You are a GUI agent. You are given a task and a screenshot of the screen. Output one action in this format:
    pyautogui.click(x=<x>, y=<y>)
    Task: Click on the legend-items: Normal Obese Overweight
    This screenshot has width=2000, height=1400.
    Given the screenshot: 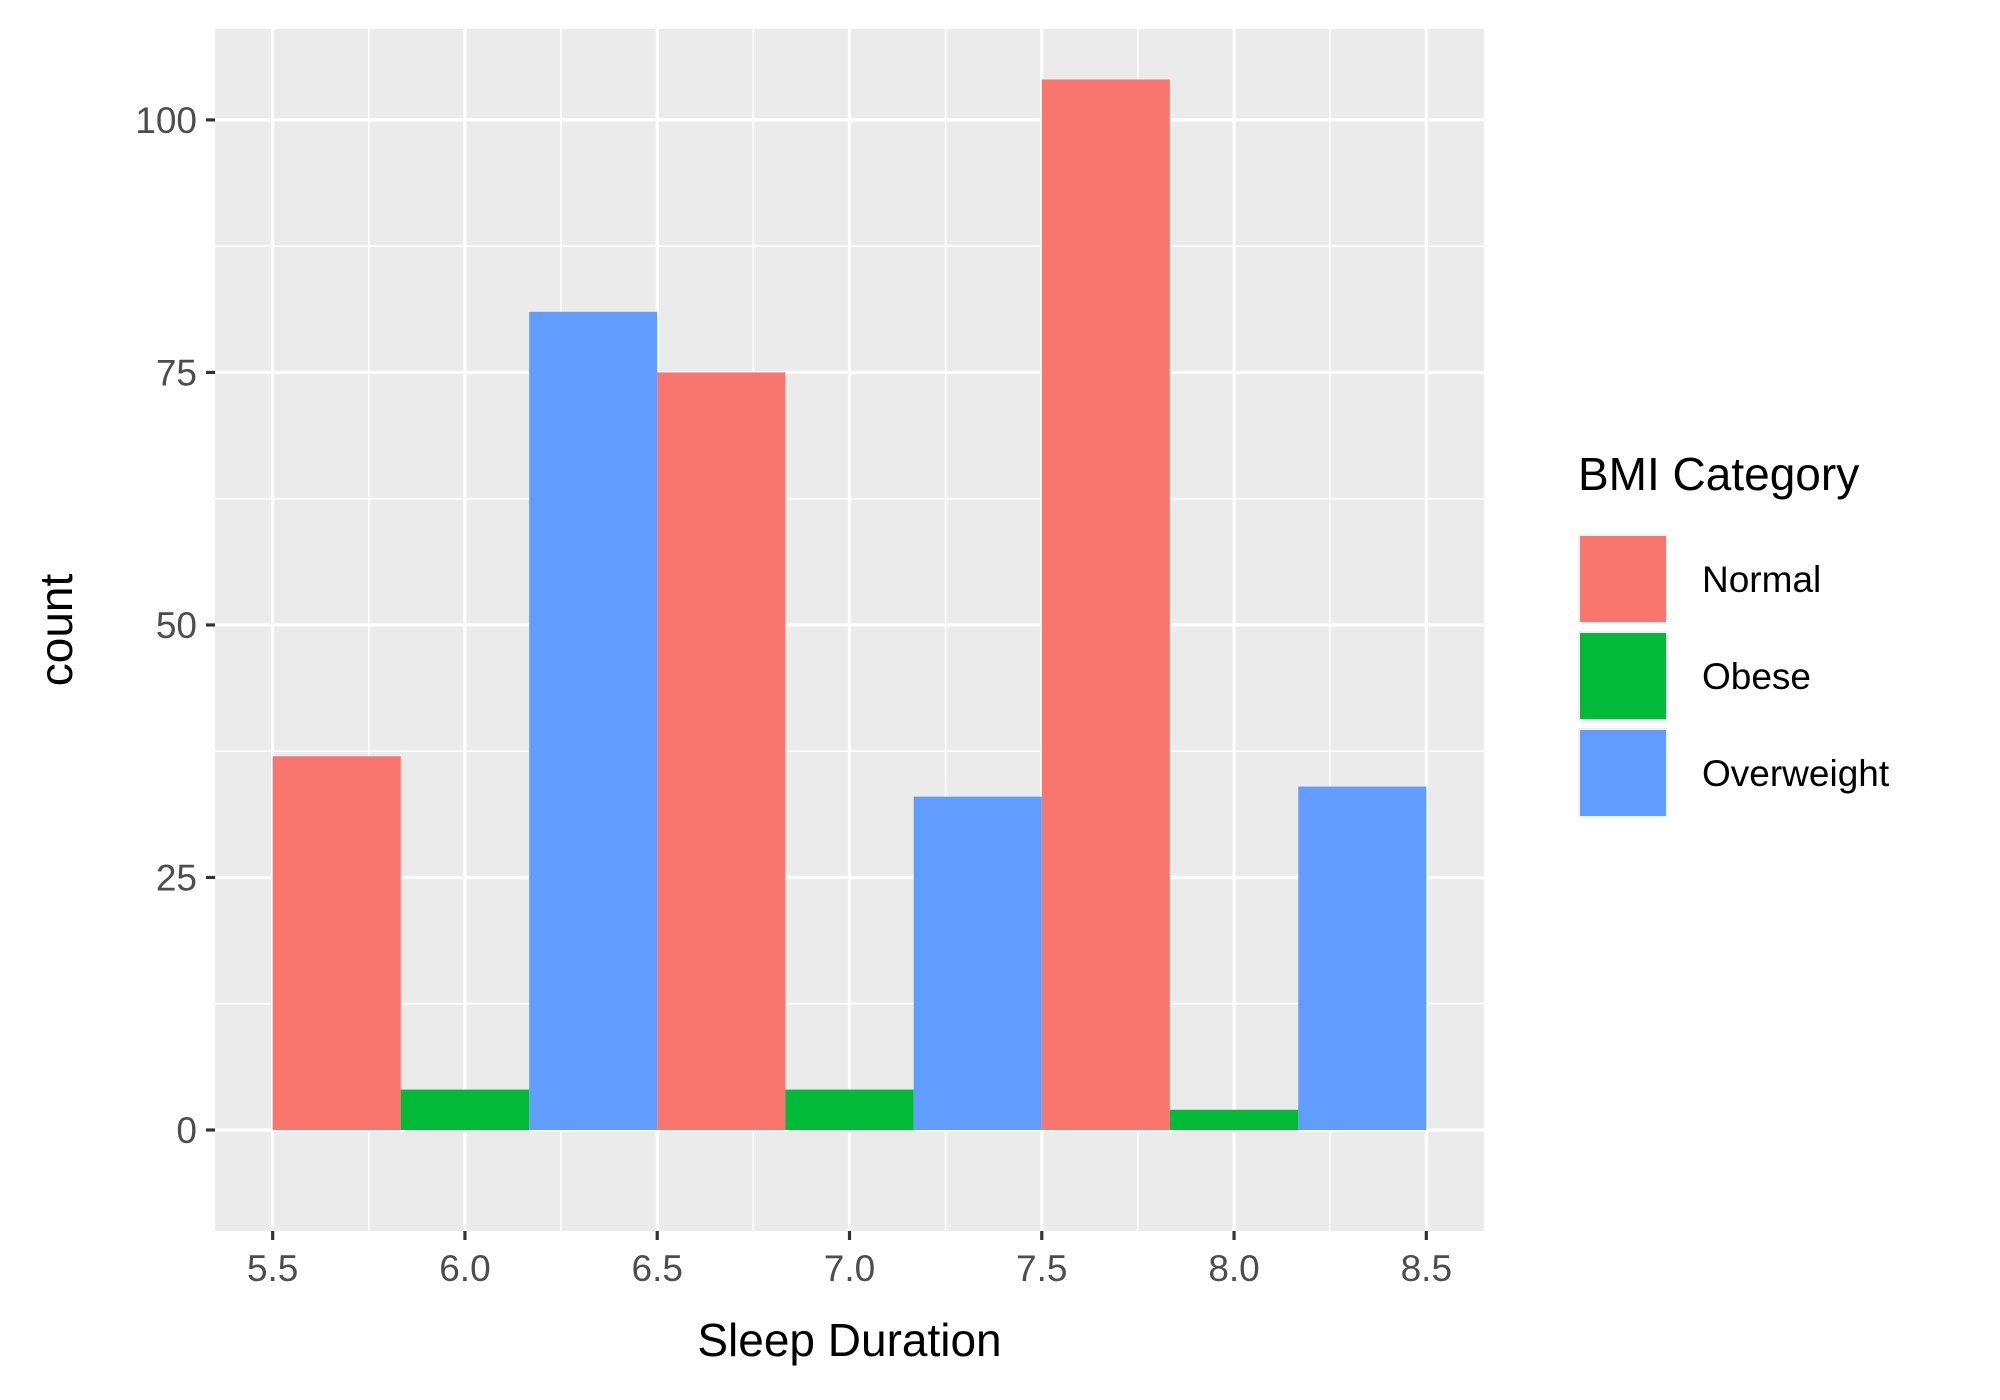 What is the action you would take?
    pyautogui.click(x=1734, y=676)
    